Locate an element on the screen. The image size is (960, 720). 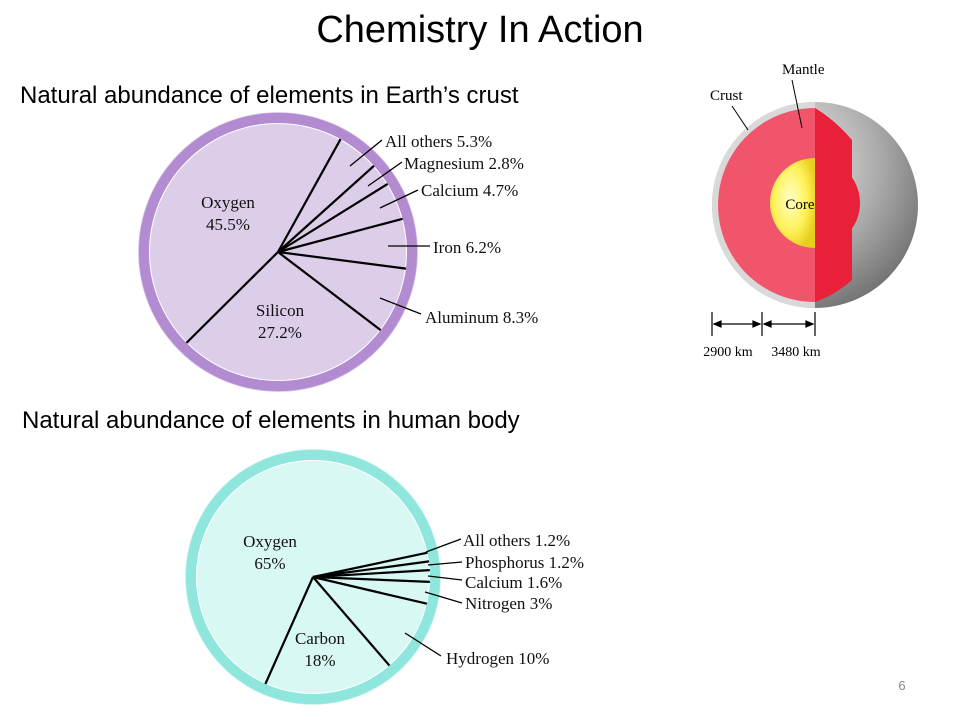
pie-ring is located at coordinates (278, 252).